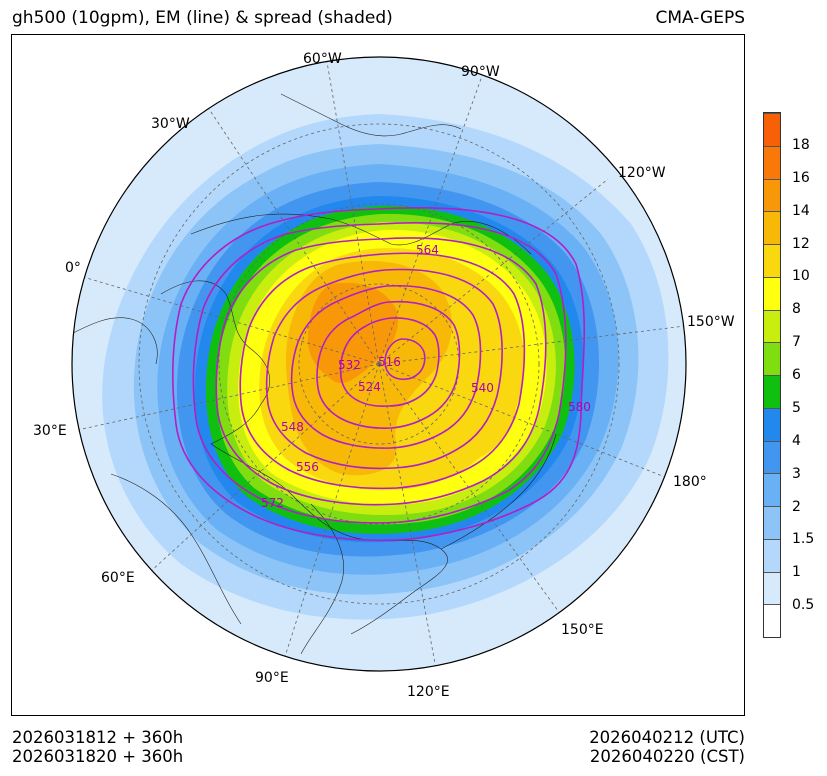  What do you see at coordinates (801, 144) in the screenshot?
I see `colorbar-tick-label: 18` at bounding box center [801, 144].